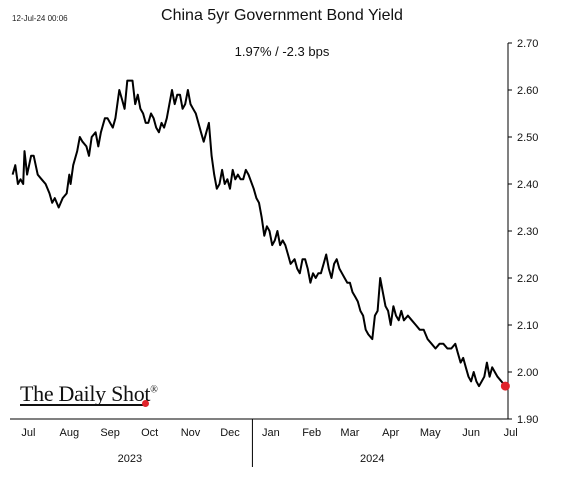 This screenshot has height=483, width=564. I want to click on x-tick-label: Aug, so click(69, 433).